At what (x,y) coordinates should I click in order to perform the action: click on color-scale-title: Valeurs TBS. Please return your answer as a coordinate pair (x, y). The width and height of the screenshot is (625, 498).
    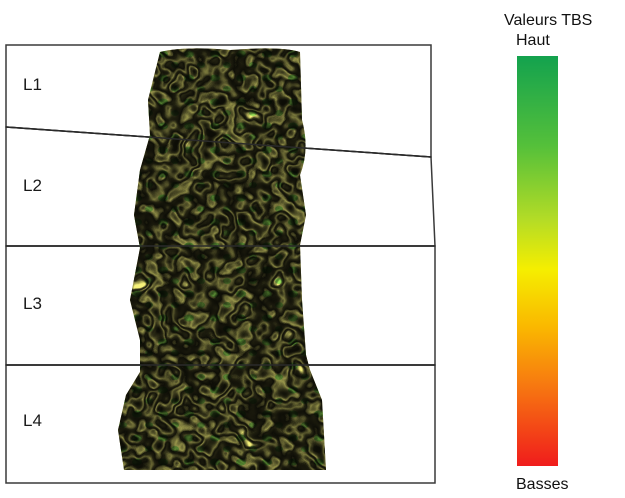
    Looking at the image, I should click on (548, 20).